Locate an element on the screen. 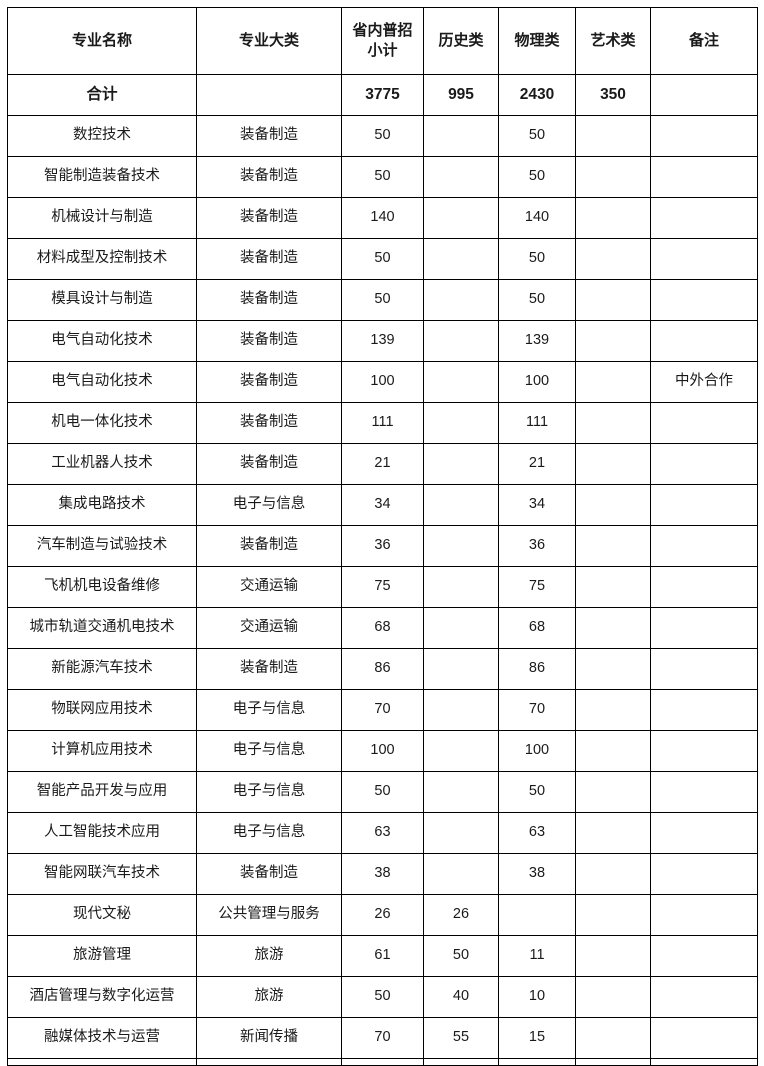  cell-major: 材料成型及控制技术 is located at coordinates (102, 259).